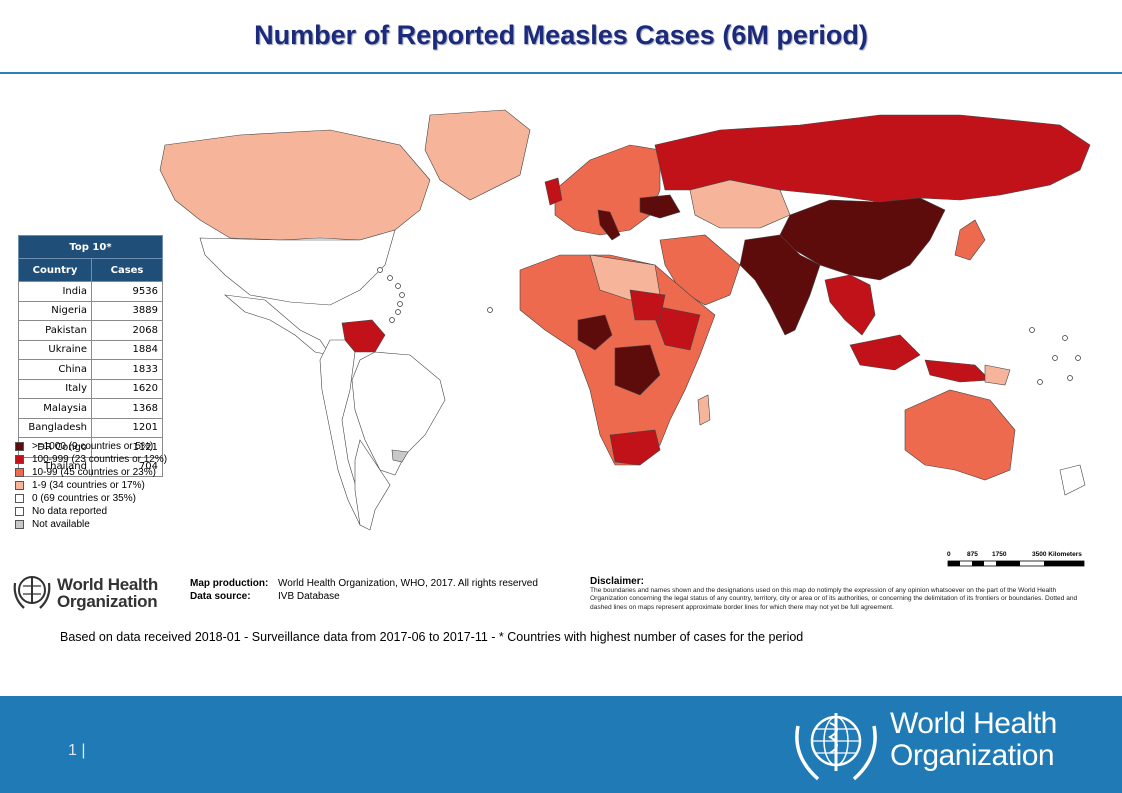 This screenshot has width=1122, height=793. I want to click on who-large-line2: Organization, so click(972, 755).